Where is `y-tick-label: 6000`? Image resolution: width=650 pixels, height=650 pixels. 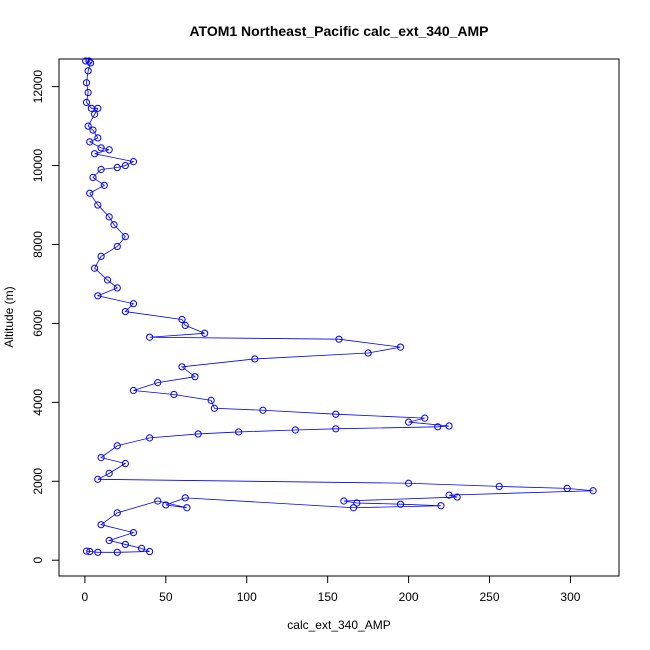
y-tick-label: 6000 is located at coordinates (38, 323).